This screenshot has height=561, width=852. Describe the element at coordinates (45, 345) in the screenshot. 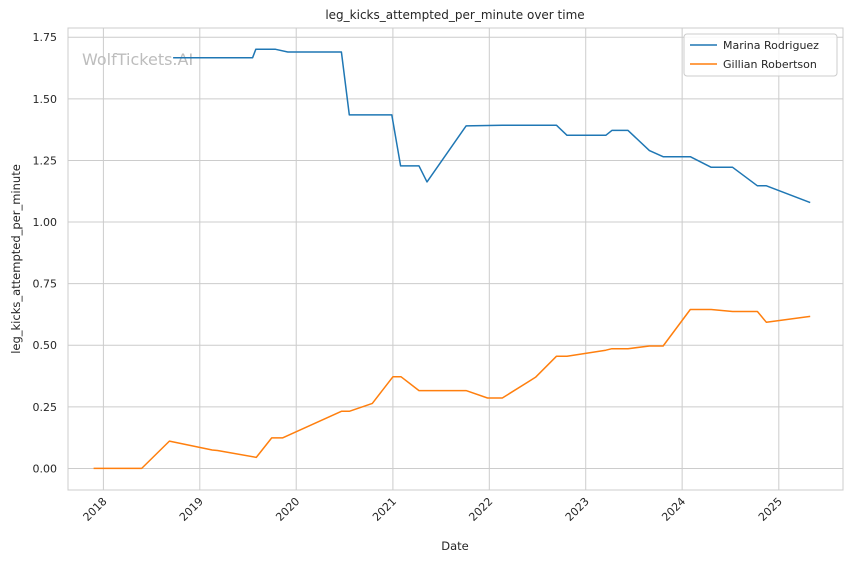

I see `y-tick-label: 0.50` at that location.